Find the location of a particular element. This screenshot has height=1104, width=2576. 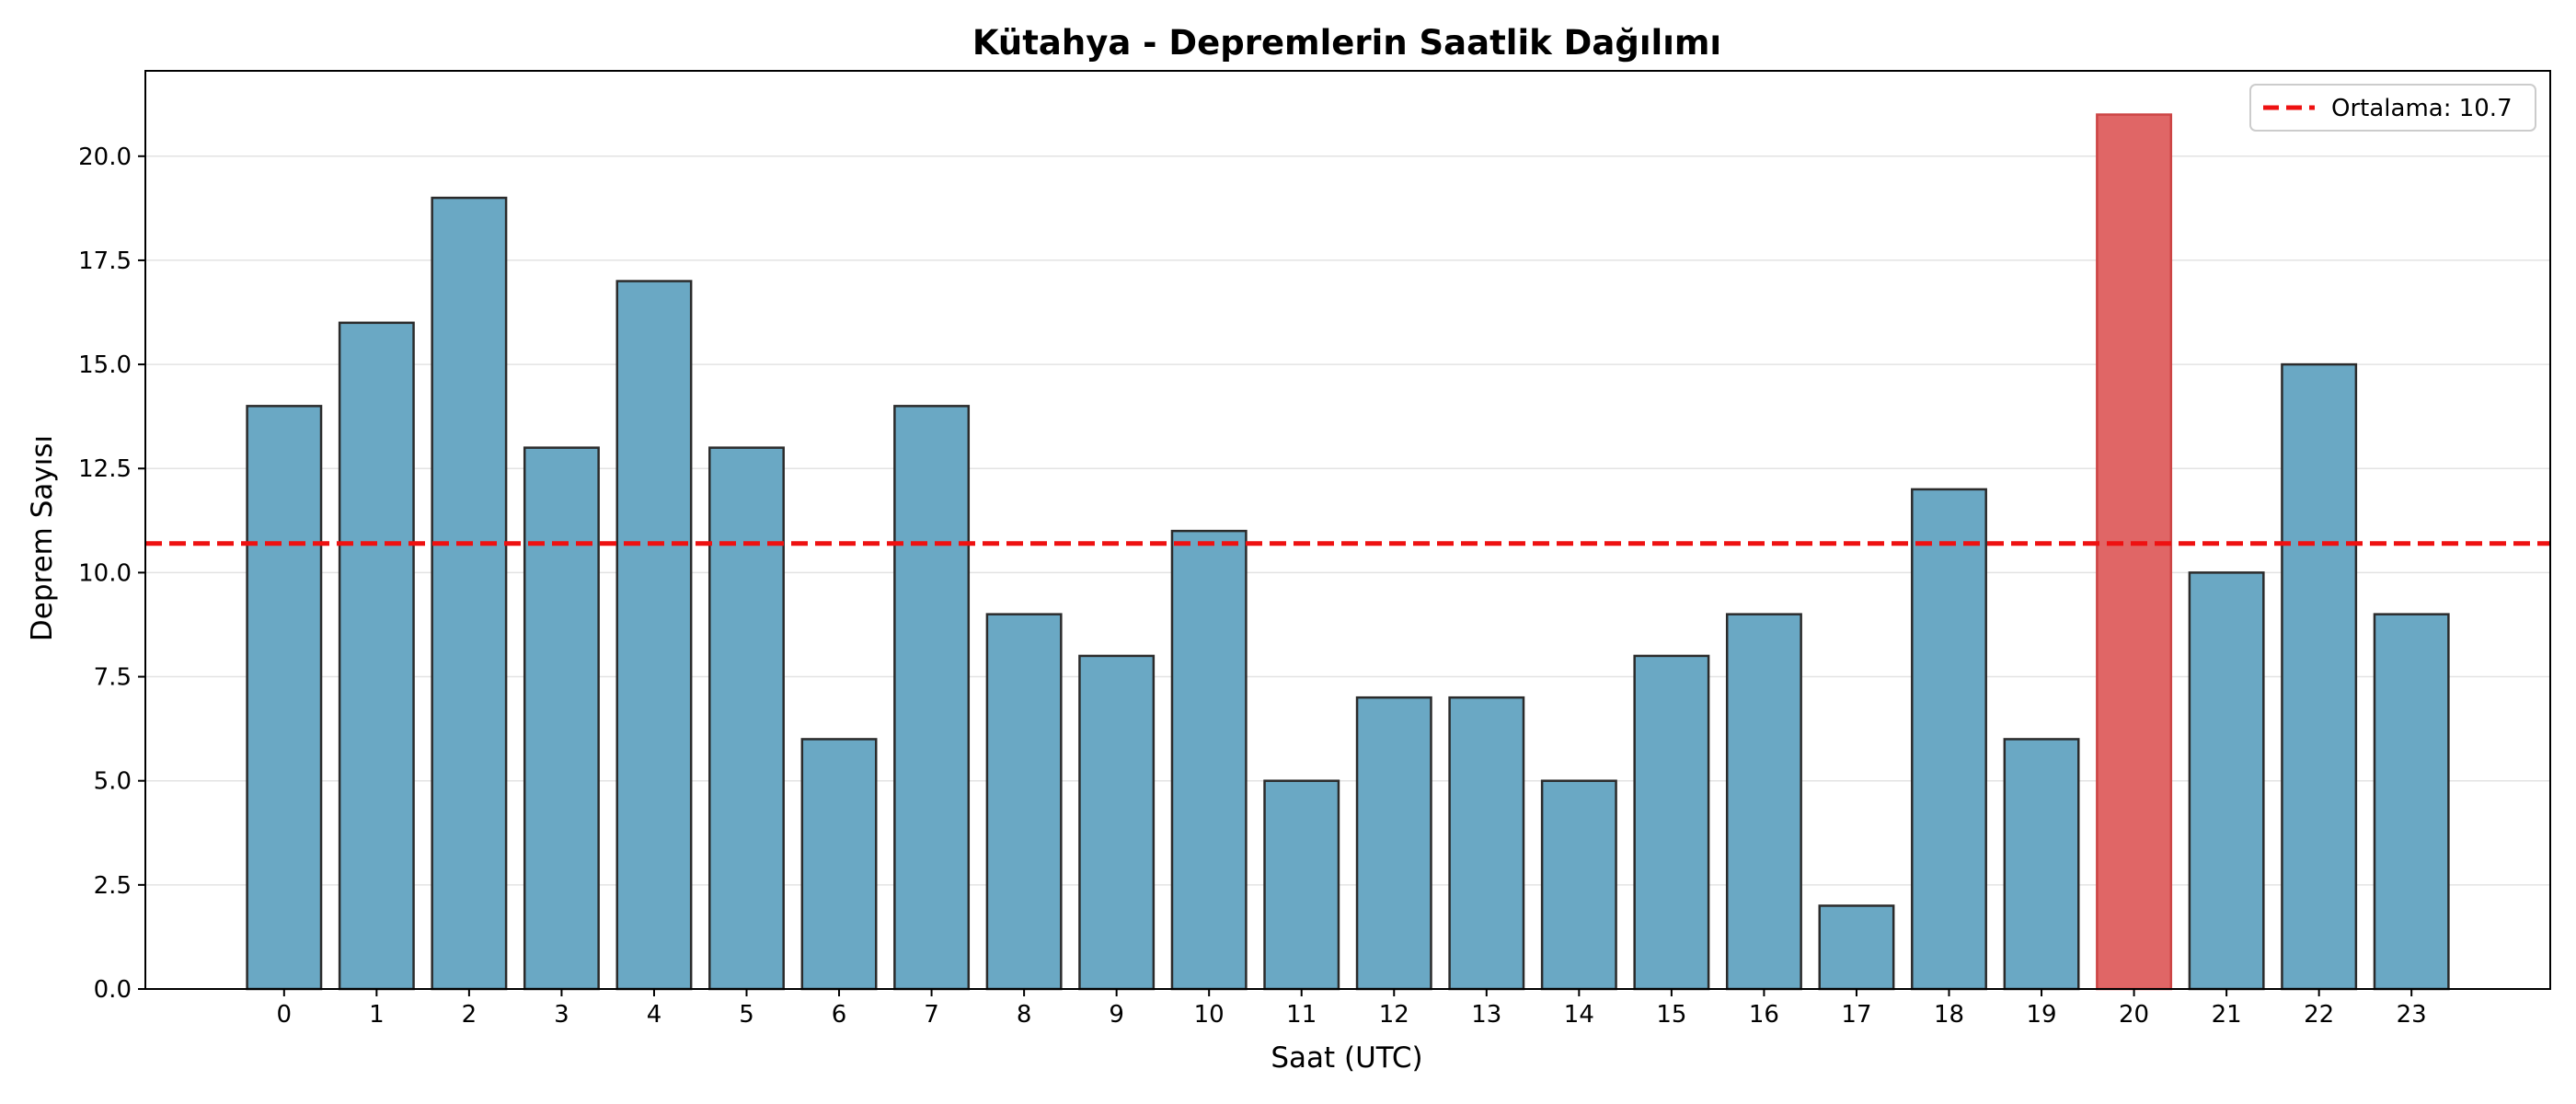

x-tick-label: 5 is located at coordinates (746, 1015).